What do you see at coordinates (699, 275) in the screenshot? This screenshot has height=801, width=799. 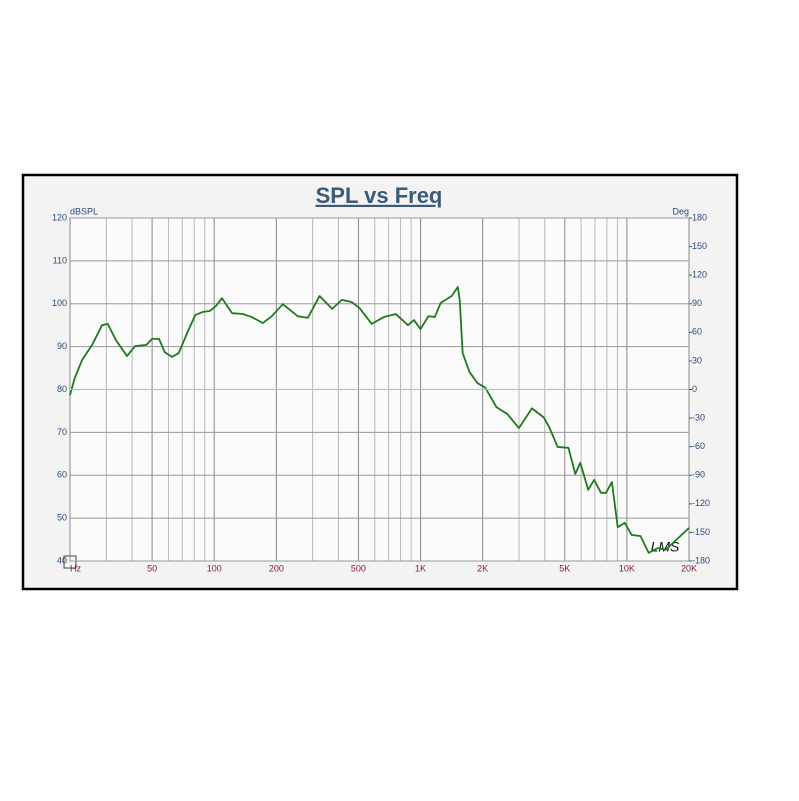 I see `y2-tick-label: 120` at bounding box center [699, 275].